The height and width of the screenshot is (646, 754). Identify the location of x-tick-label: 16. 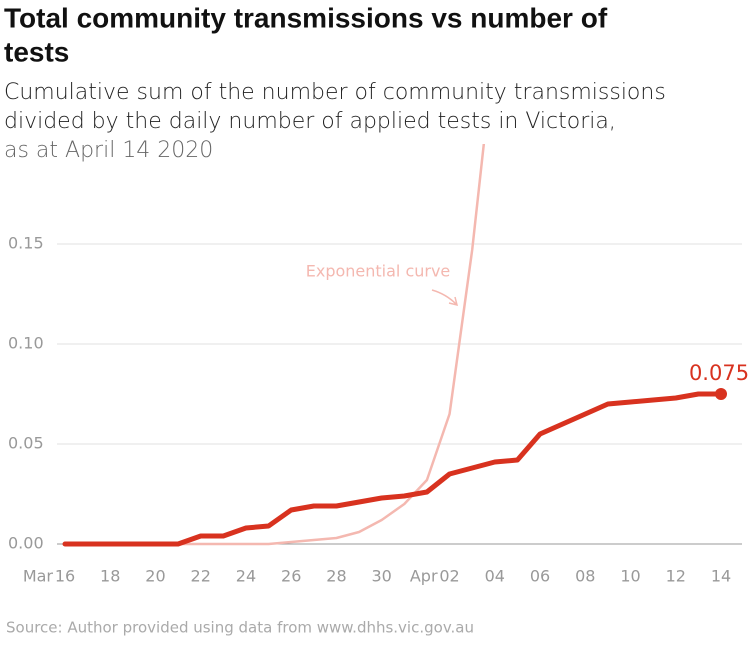
(65, 576).